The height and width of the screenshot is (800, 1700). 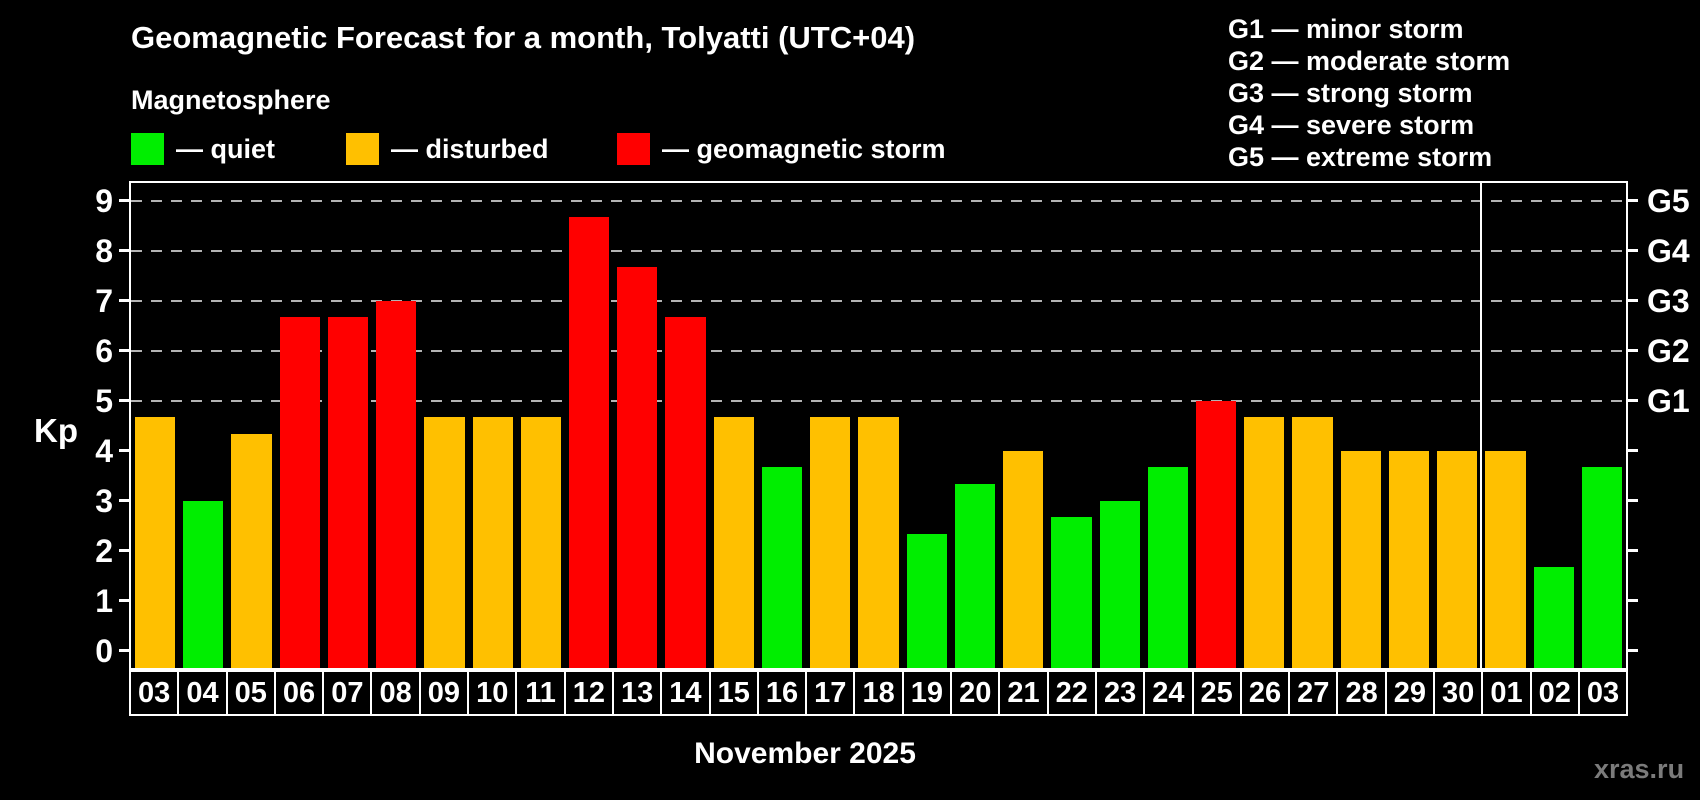 I want to click on y-tick-label-4: 4, so click(x=104, y=450).